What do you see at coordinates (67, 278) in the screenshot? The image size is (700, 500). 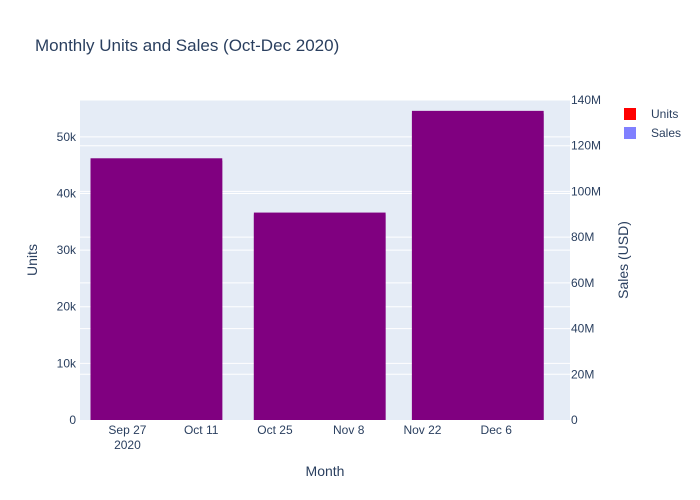 I see `y-axis-ticks: 0 10k 20k 30k 40k 50k` at bounding box center [67, 278].